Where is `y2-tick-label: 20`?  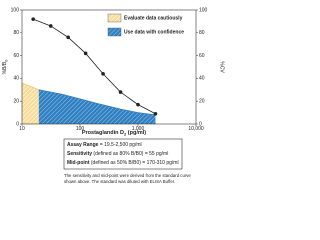
y2-tick-label: 20 is located at coordinates (202, 102).